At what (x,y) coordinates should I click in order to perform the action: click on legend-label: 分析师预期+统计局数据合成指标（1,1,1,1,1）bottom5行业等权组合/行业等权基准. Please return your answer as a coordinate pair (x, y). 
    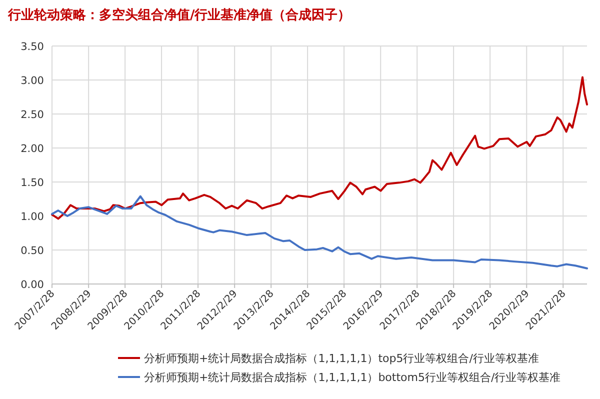
    Looking at the image, I should click on (352, 377).